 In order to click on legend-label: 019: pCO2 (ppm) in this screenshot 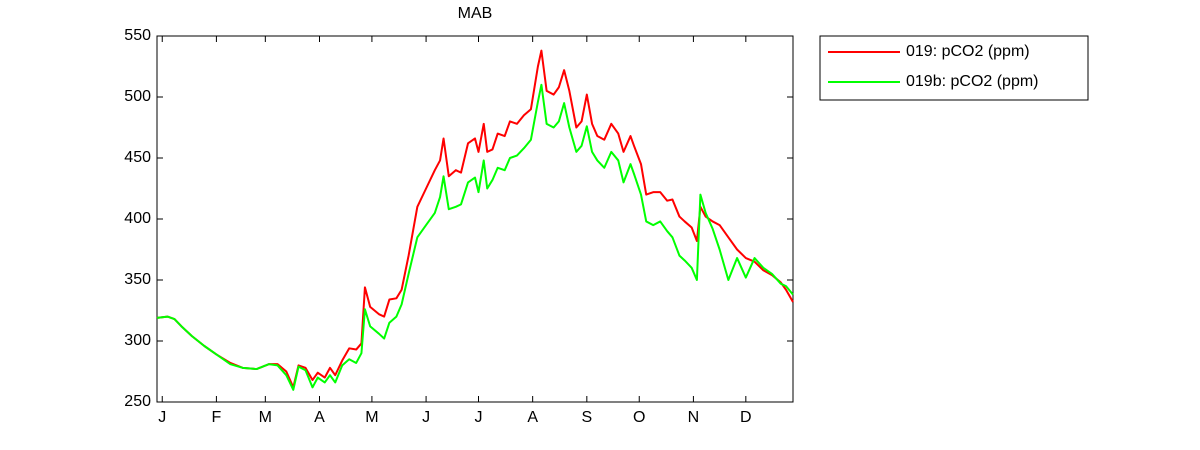, I will do `click(968, 51)`.